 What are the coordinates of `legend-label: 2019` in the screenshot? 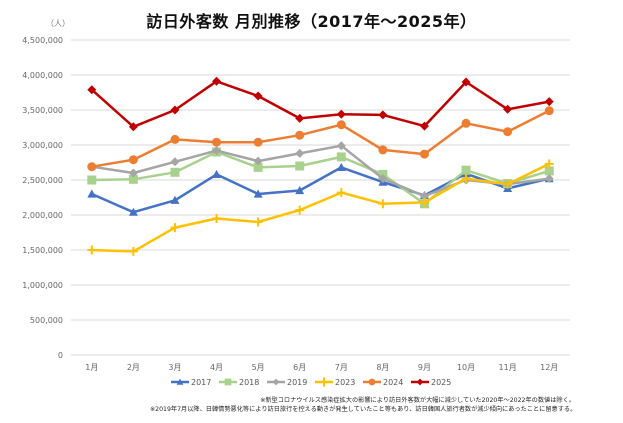 It's located at (297, 382).